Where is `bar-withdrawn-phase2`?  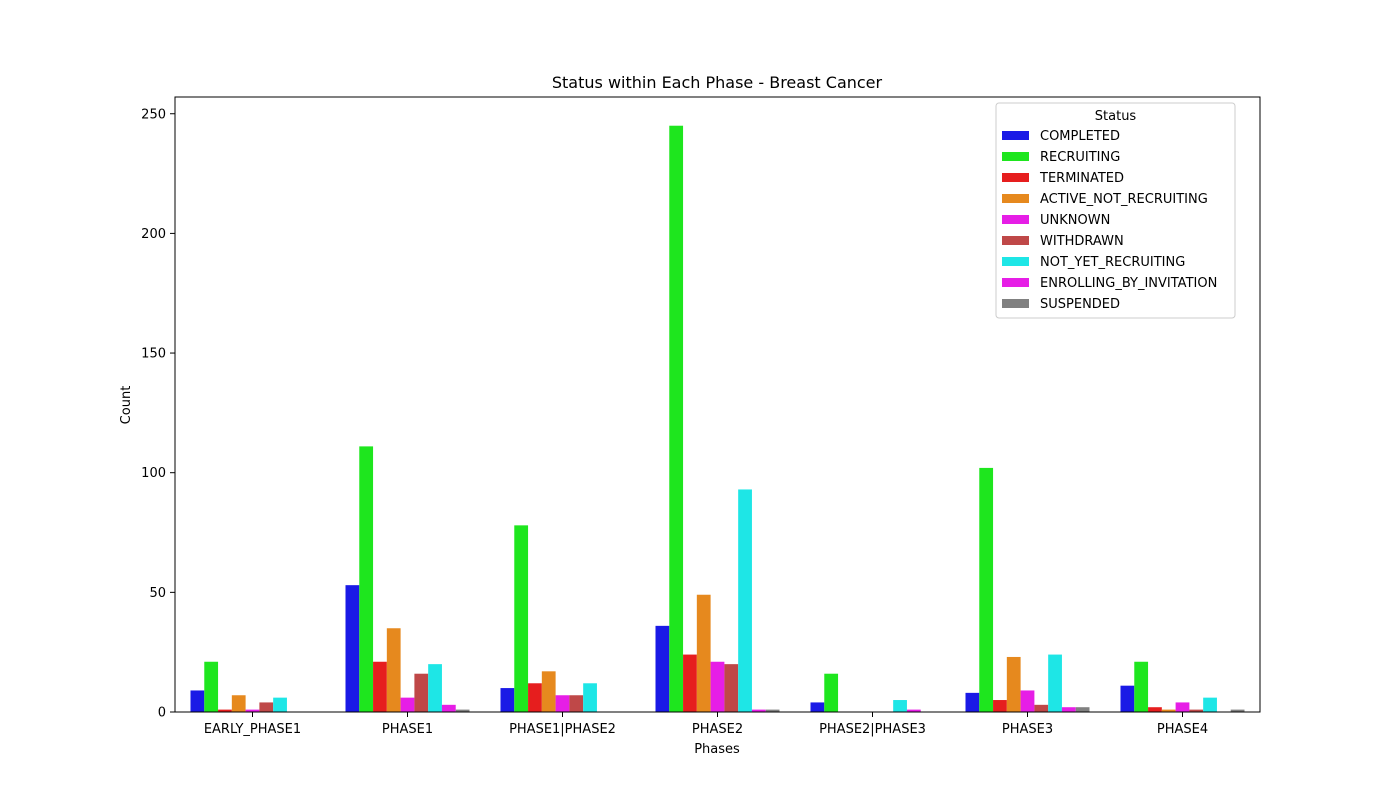 bar-withdrawn-phase2 is located at coordinates (731, 688).